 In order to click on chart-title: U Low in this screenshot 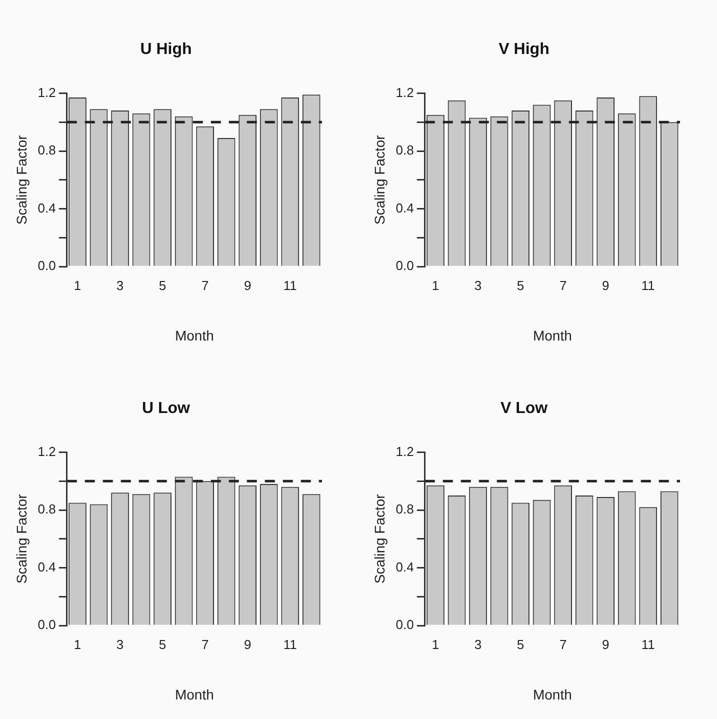, I will do `click(166, 409)`.